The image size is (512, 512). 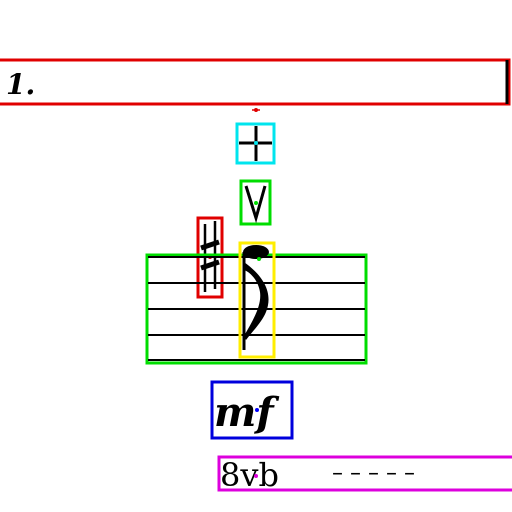 What do you see at coordinates (259, 259) in the screenshot?
I see `note-center-dot` at bounding box center [259, 259].